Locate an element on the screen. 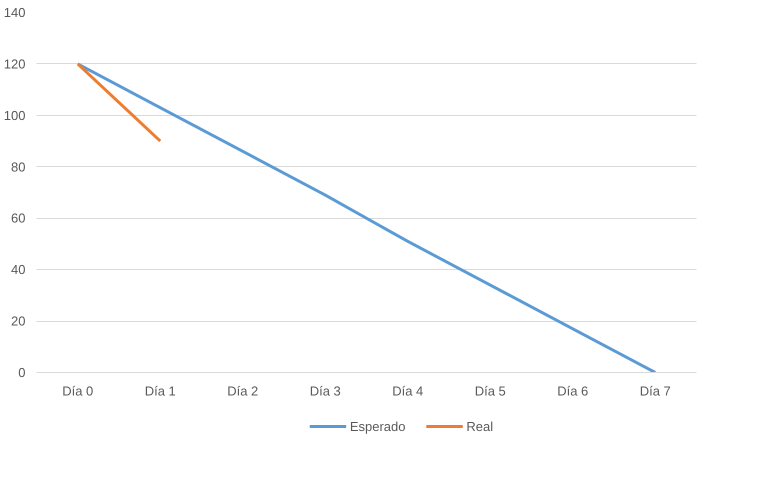 The width and height of the screenshot is (759, 501). x-tick-label: Día 2 is located at coordinates (242, 391).